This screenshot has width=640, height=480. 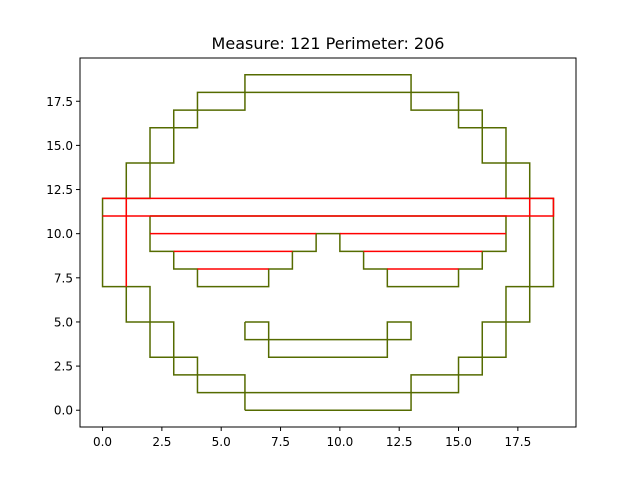 What do you see at coordinates (63, 367) in the screenshot?
I see `y-tick-label: 2.5` at bounding box center [63, 367].